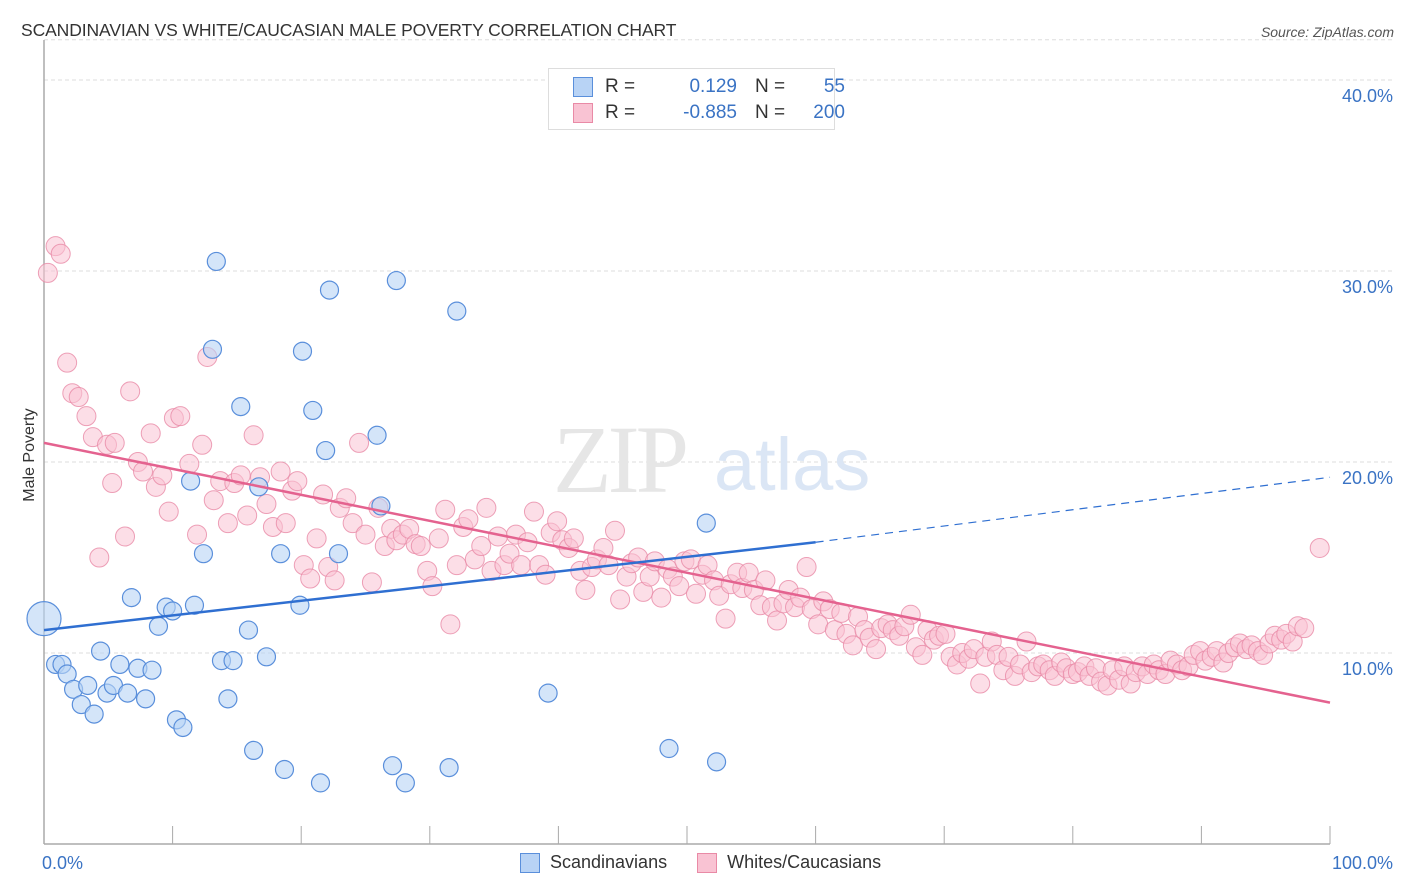  I want to click on legend-r-value: 0.129, so click(713, 86).